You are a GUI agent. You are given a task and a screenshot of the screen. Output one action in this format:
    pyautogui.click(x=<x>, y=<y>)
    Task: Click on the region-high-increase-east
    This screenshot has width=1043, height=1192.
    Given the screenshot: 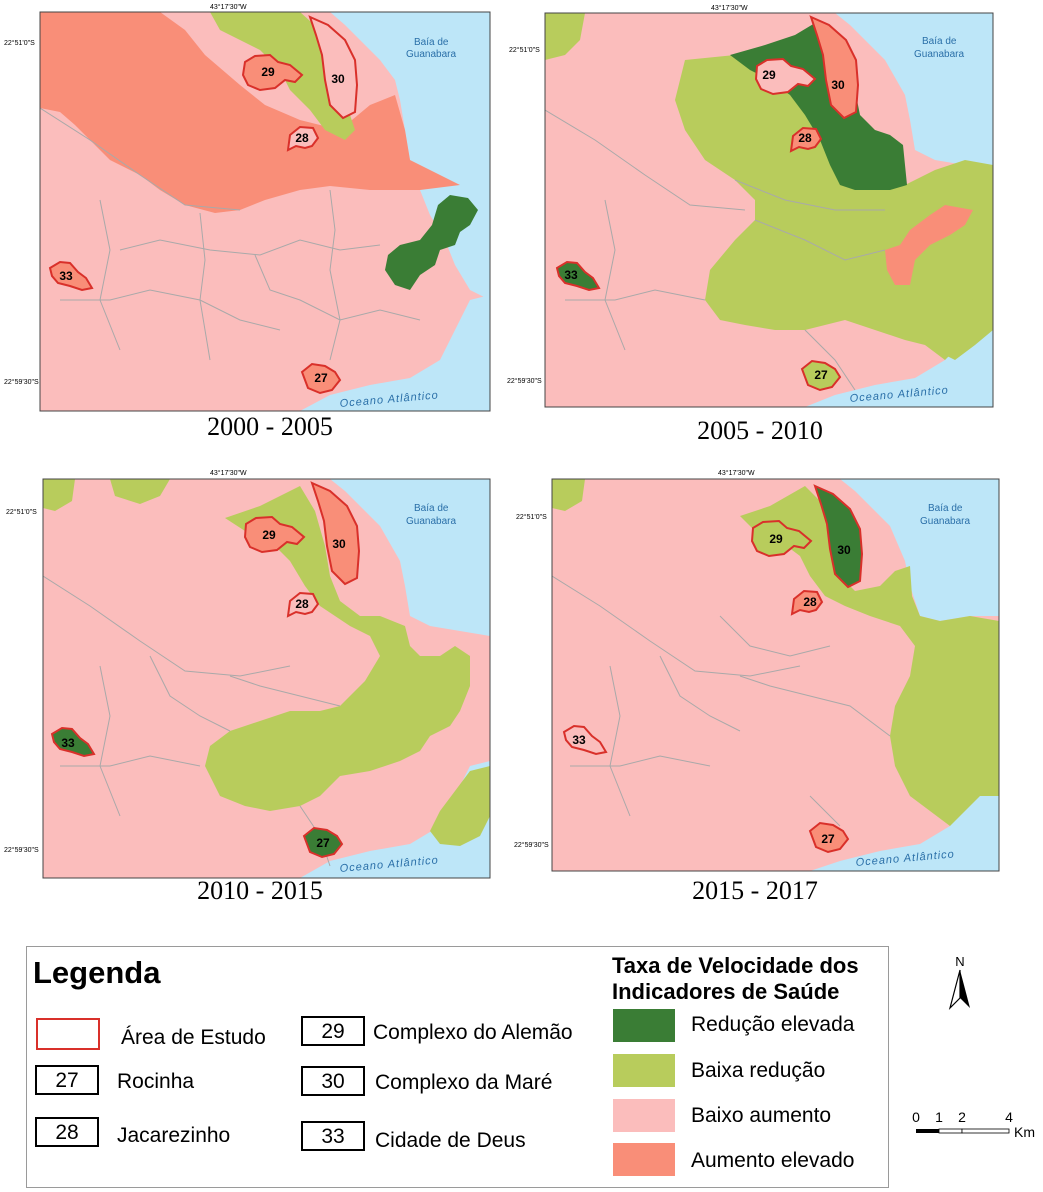 What is the action you would take?
    pyautogui.click(x=929, y=245)
    